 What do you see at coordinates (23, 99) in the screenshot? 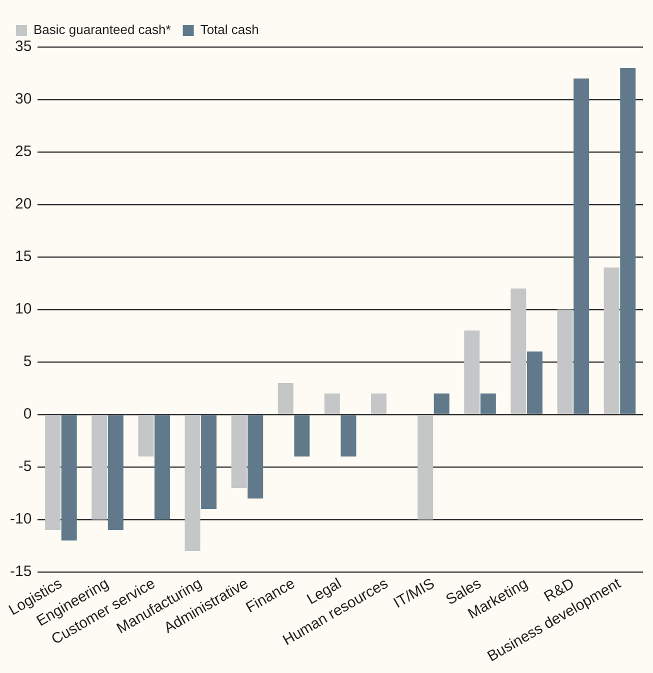
I see `y-tick-label: 30` at bounding box center [23, 99].